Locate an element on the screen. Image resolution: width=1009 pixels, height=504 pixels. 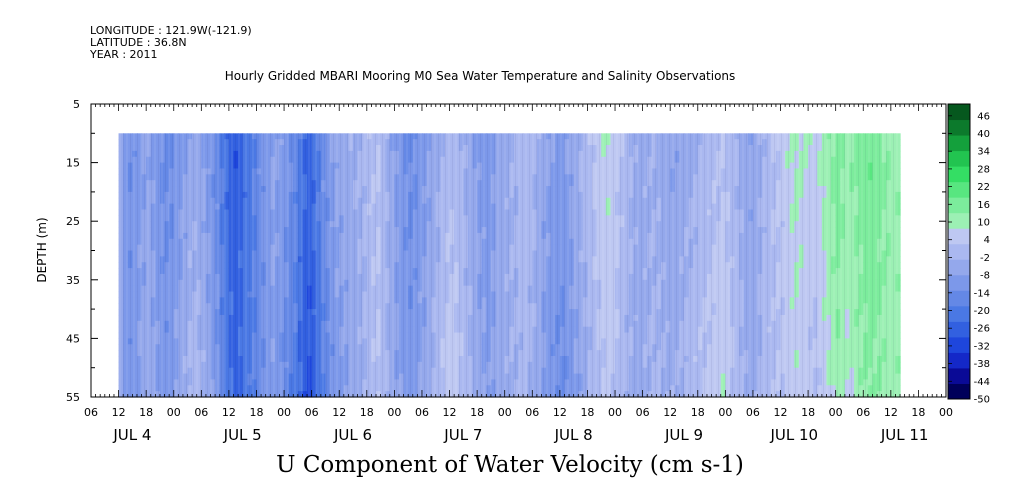
longitude-label: LONGITUDE : 121.9W(-121.9) is located at coordinates (171, 30).